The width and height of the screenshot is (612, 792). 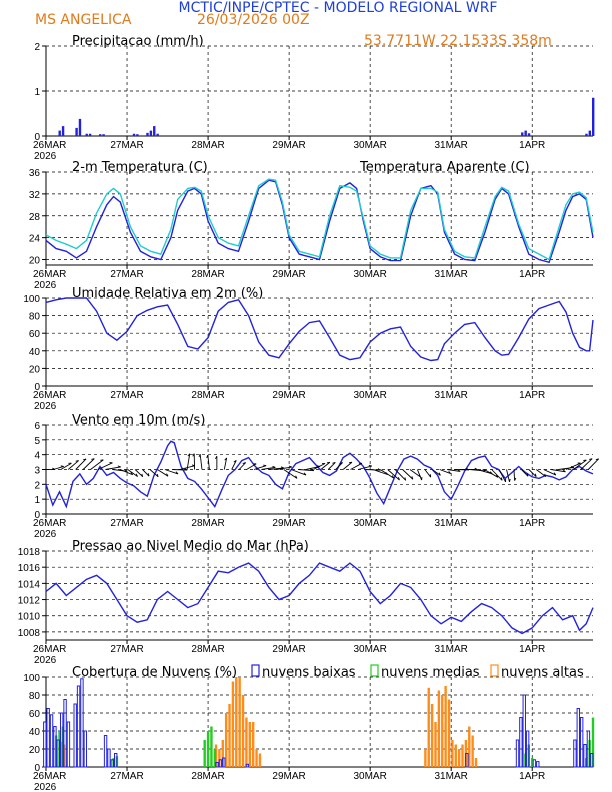 I want to click on ytick-label: 32, so click(x=35, y=195).